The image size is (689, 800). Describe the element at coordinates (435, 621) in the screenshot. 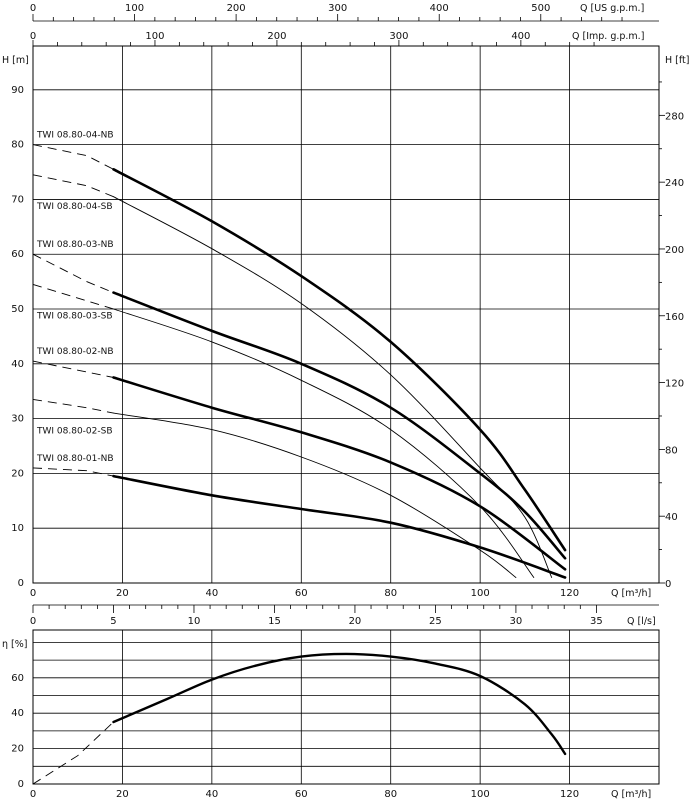

I see `ls-tick-label: 25` at that location.